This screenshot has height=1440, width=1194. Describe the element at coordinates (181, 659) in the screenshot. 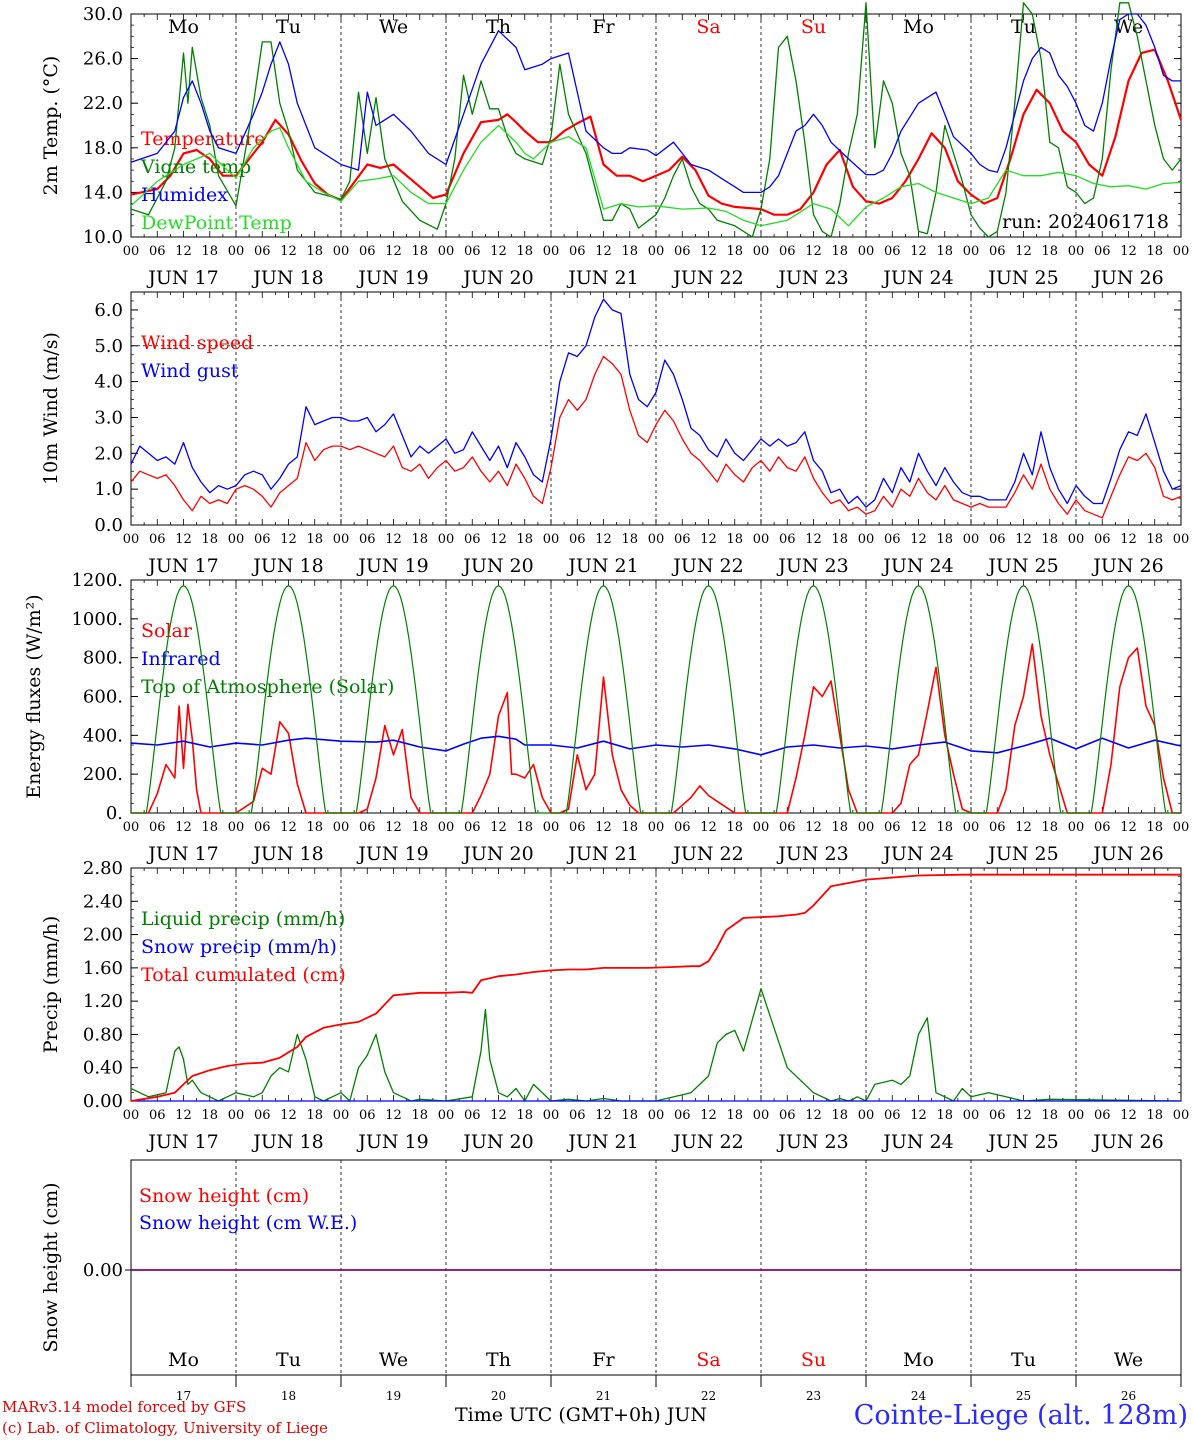

I see `legend-label: Infrared` at that location.